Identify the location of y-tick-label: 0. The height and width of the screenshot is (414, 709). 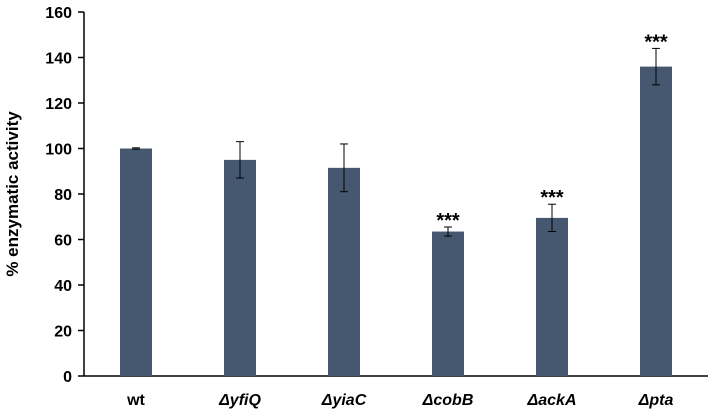
(67, 377).